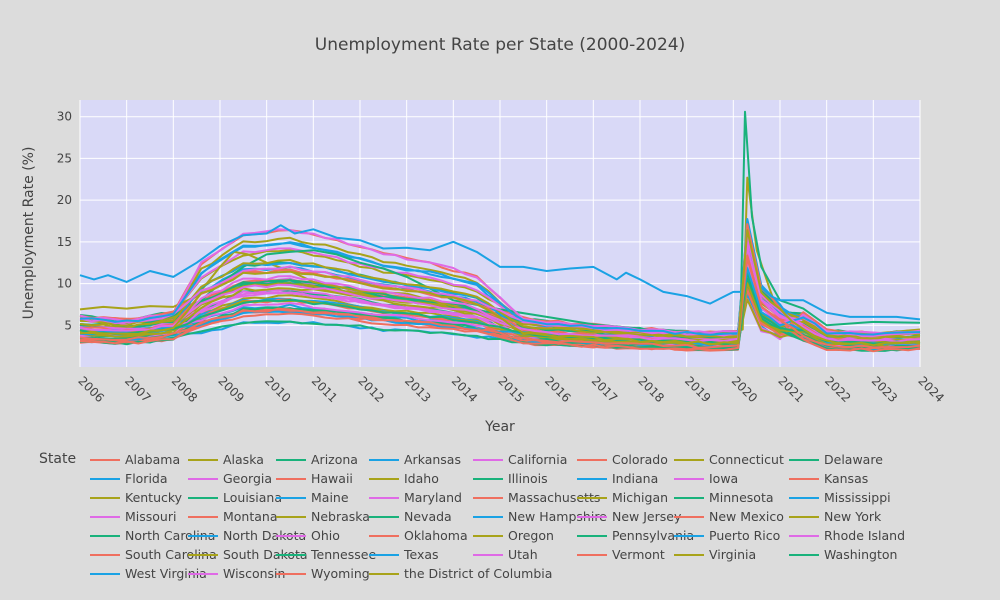 Image resolution: width=1000 pixels, height=600 pixels. What do you see at coordinates (510, 478) in the screenshot?
I see `legend-item: Illinois` at bounding box center [510, 478].